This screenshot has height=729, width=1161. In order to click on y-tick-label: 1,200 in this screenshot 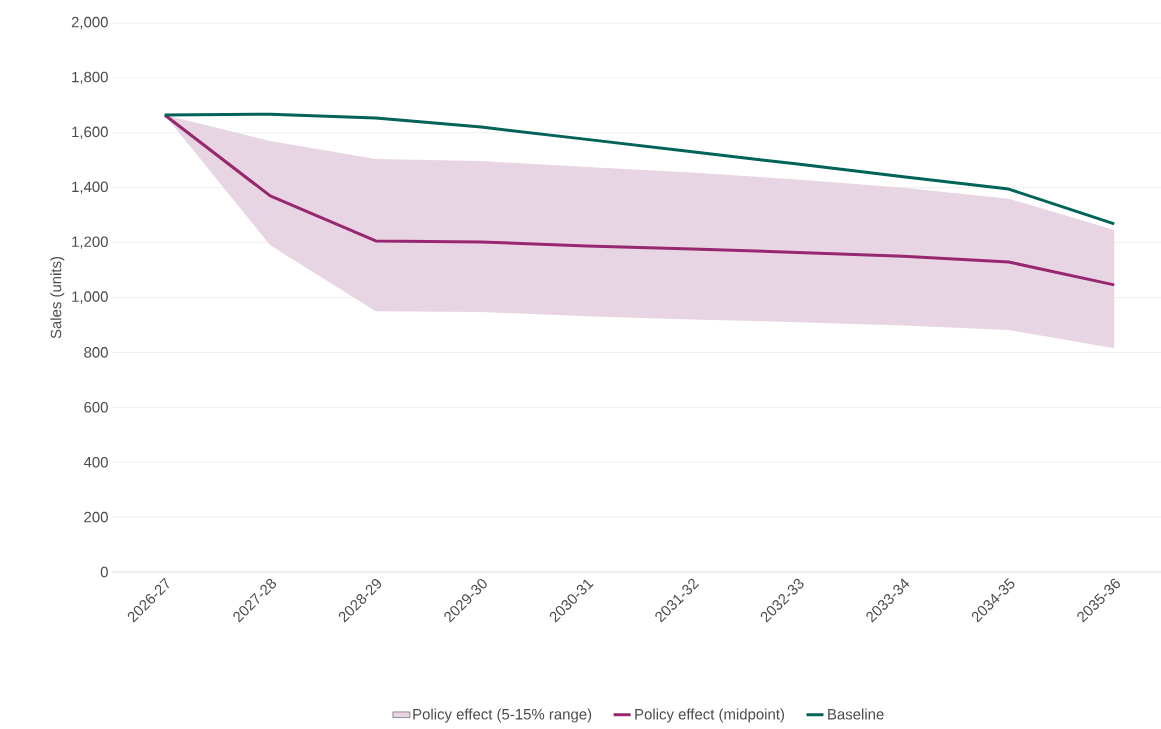, I will do `click(90, 242)`.